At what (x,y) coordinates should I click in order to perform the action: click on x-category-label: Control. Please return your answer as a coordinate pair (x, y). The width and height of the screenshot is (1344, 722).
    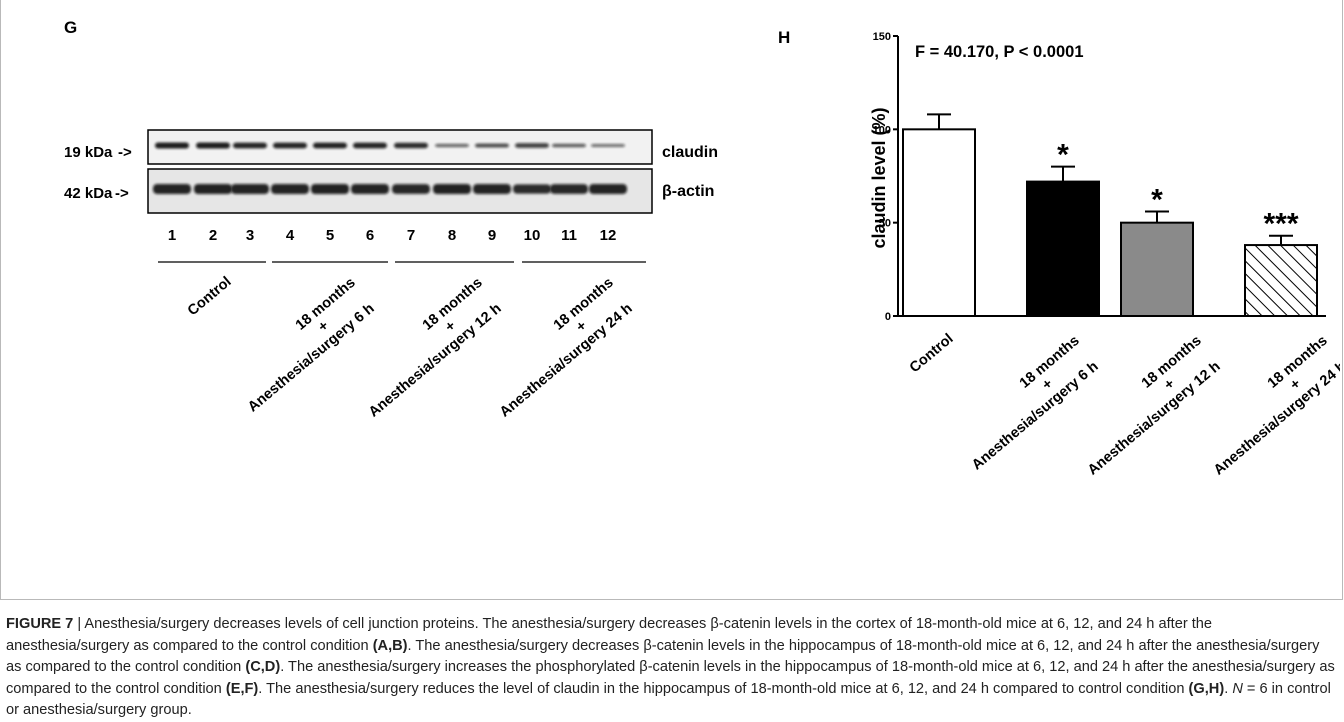
    Looking at the image, I should click on (932, 353).